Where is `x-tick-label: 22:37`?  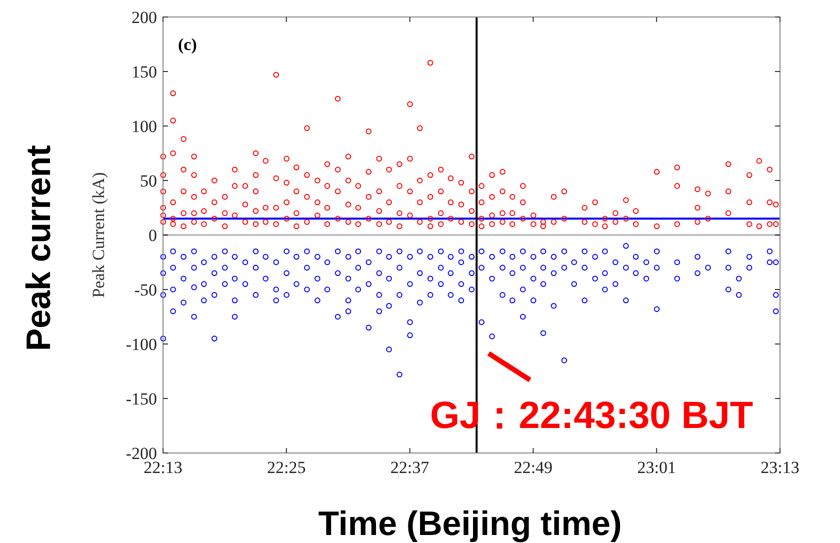
x-tick-label: 22:37 is located at coordinates (410, 467).